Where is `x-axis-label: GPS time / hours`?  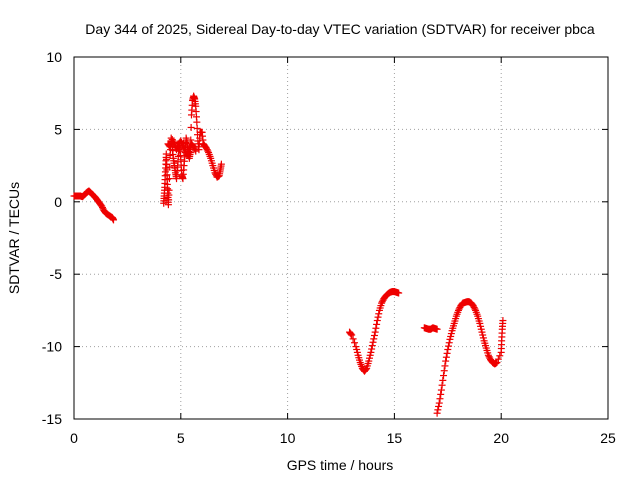 x-axis-label: GPS time / hours is located at coordinates (340, 465).